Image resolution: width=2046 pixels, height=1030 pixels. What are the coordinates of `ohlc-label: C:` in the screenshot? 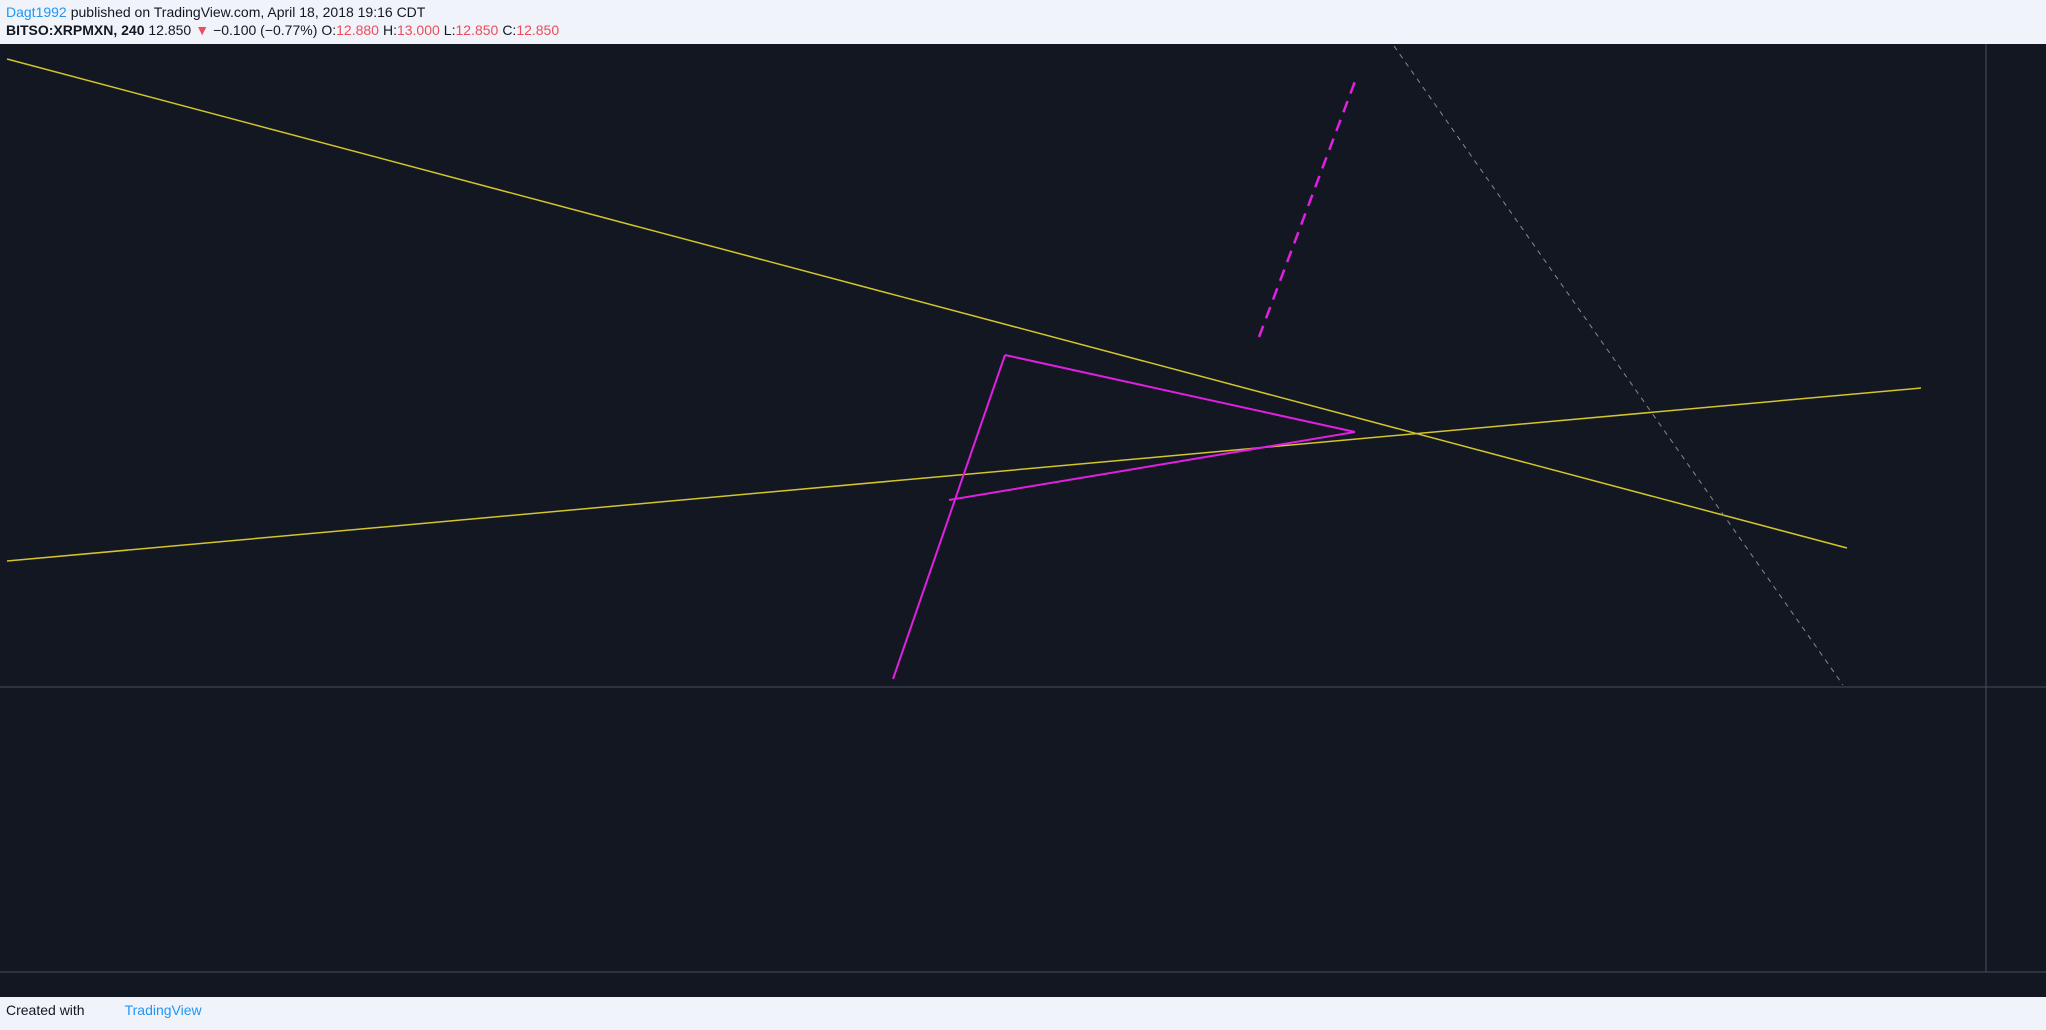 It's located at (509, 30).